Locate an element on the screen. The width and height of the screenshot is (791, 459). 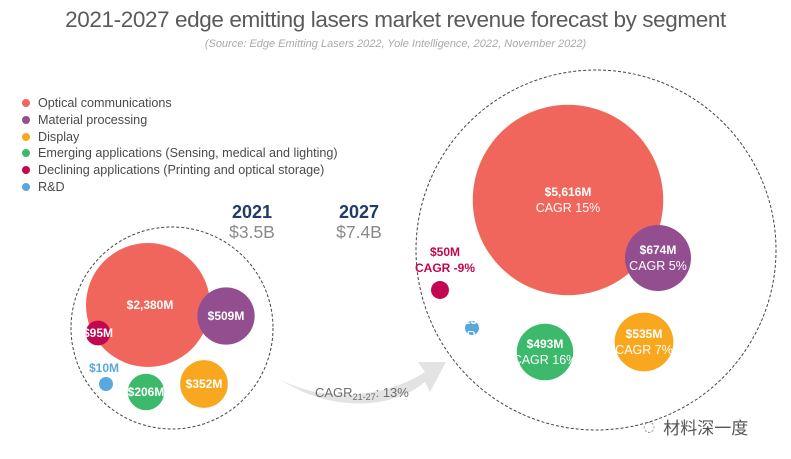
value-label: $352M is located at coordinates (204, 384).